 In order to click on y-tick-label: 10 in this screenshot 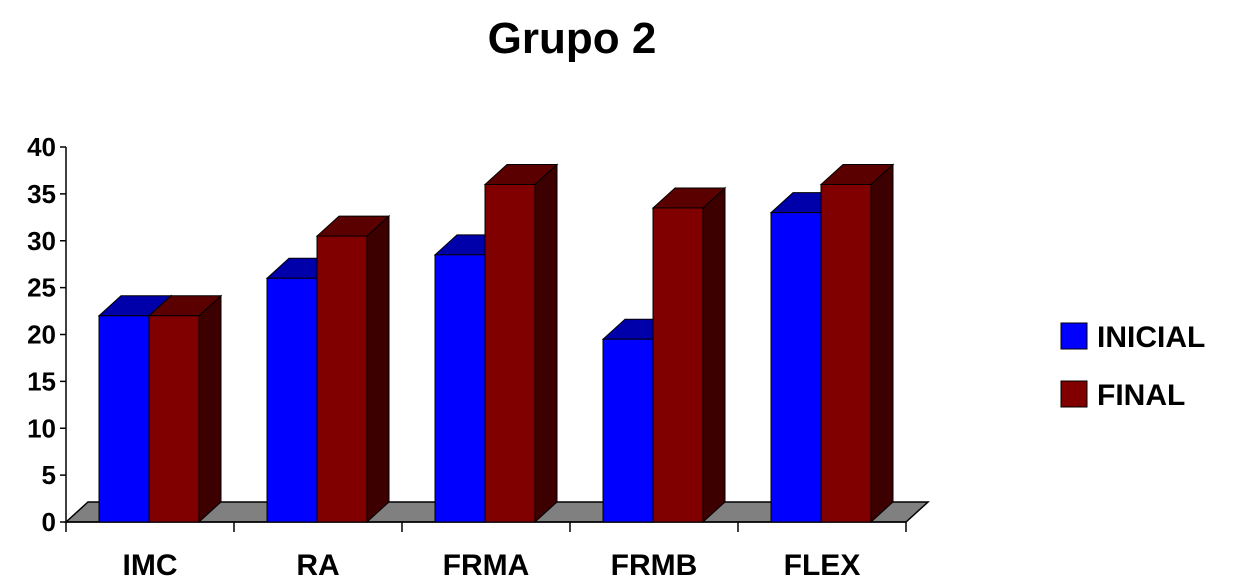, I will do `click(41, 428)`.